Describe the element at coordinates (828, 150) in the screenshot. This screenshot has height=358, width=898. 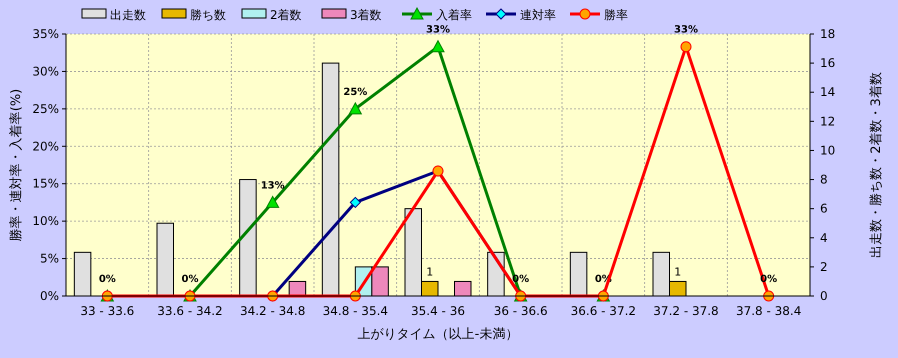
I see `y2-tick-label: 10` at that location.